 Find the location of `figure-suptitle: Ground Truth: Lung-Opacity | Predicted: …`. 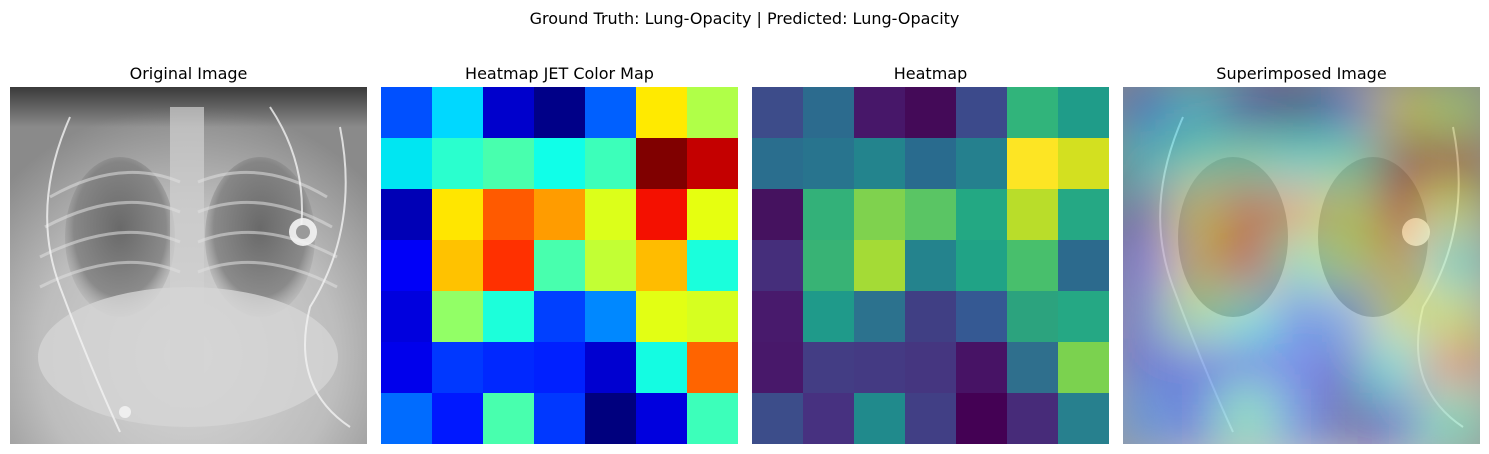

figure-suptitle: Ground Truth: Lung-Opacity | Predicted: … is located at coordinates (744, 18).